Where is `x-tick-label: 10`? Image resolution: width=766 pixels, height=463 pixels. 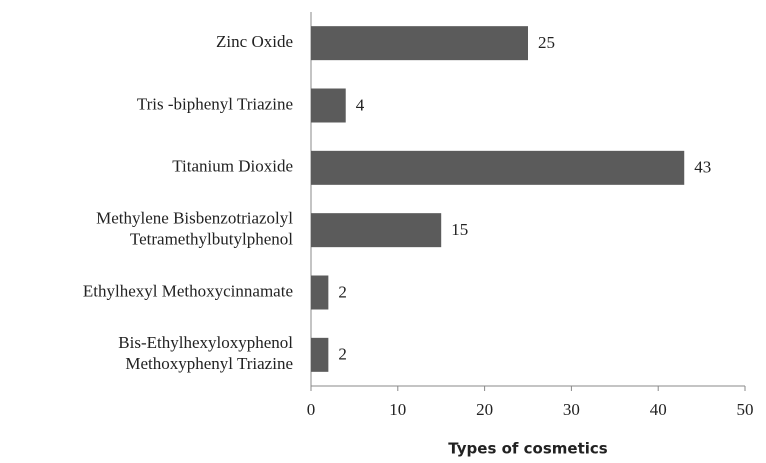 x-tick-label: 10 is located at coordinates (397, 409).